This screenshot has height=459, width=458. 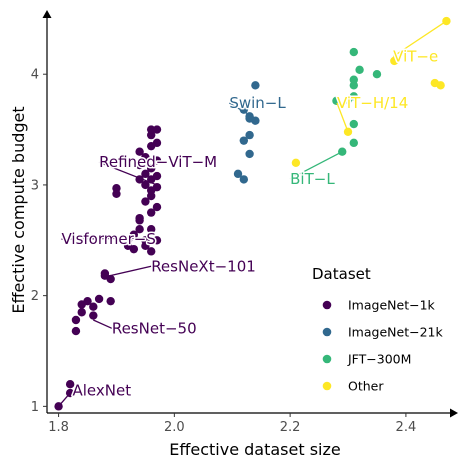 I want to click on y-axis-arrow, so click(x=47, y=14).